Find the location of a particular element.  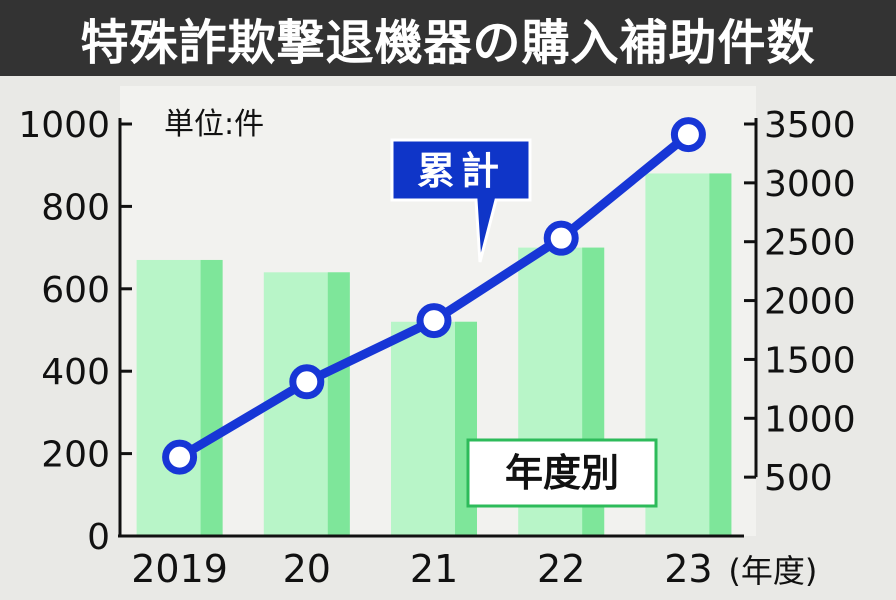

right-tick-label: 1000 is located at coordinates (810, 419).